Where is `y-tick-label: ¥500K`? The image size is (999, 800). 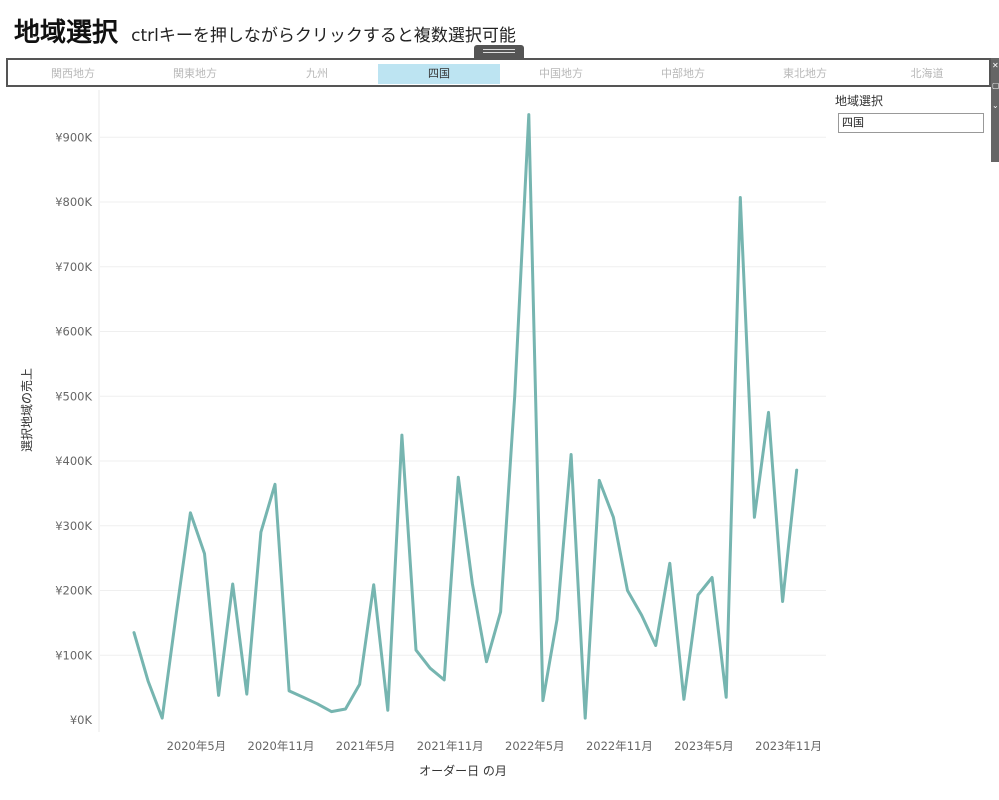
y-tick-label: ¥500K is located at coordinates (73, 396).